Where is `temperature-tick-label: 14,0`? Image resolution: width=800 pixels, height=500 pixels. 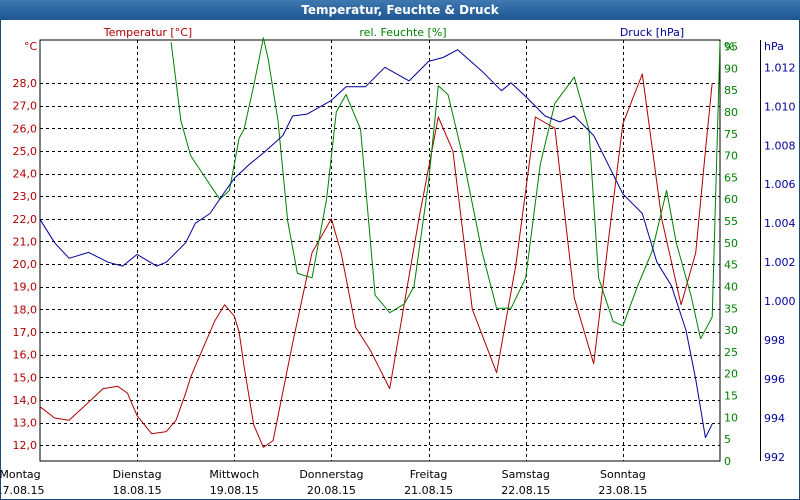 temperature-tick-label: 14,0 is located at coordinates (25, 400).